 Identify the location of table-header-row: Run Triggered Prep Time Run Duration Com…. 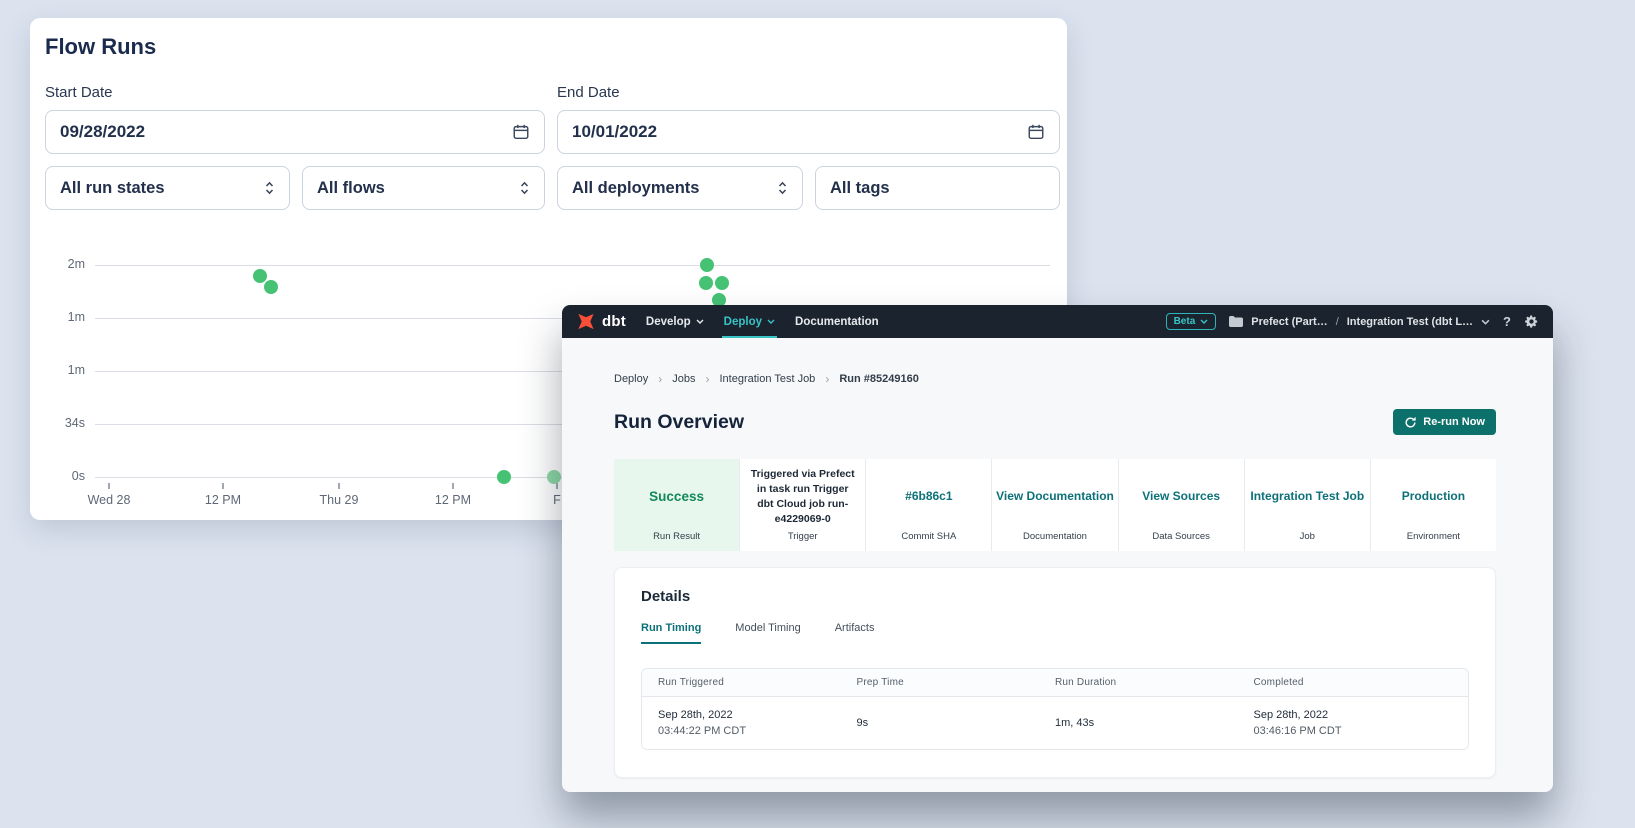
(1055, 683).